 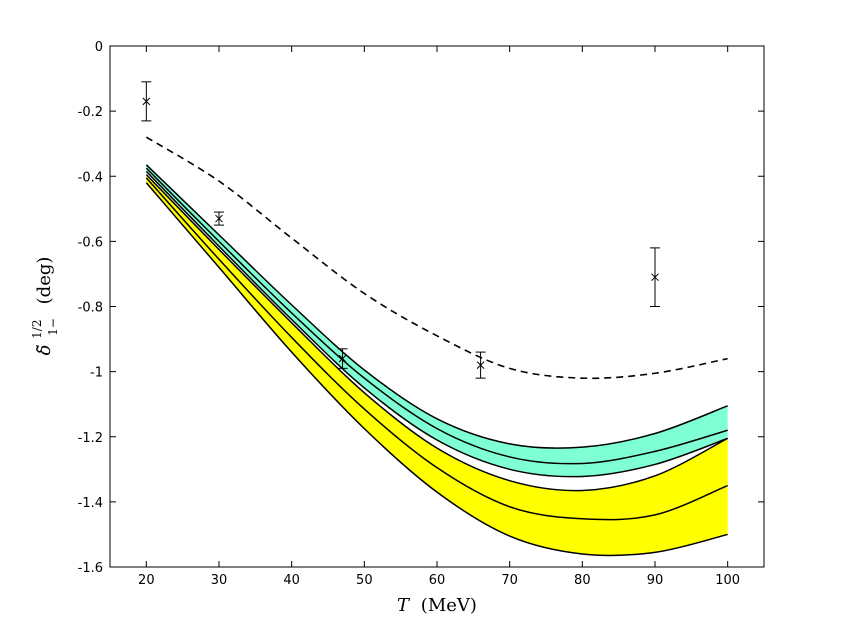 What do you see at coordinates (90, 112) in the screenshot?
I see `y-tick-label-1: -0.2` at bounding box center [90, 112].